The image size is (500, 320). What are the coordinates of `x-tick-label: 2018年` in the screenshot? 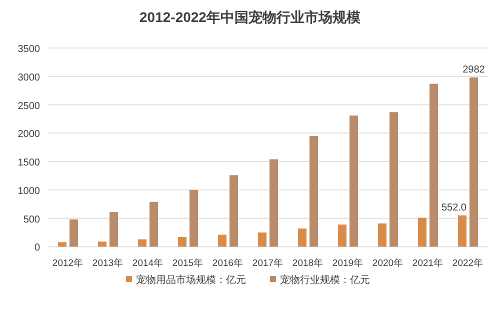 It's located at (308, 263).